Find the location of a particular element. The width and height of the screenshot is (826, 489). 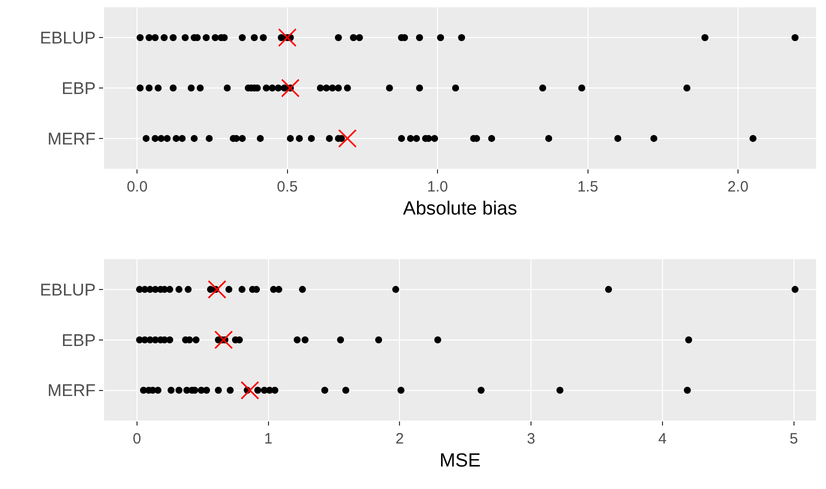

x-axis-title: Absolute bias is located at coordinates (460, 209).